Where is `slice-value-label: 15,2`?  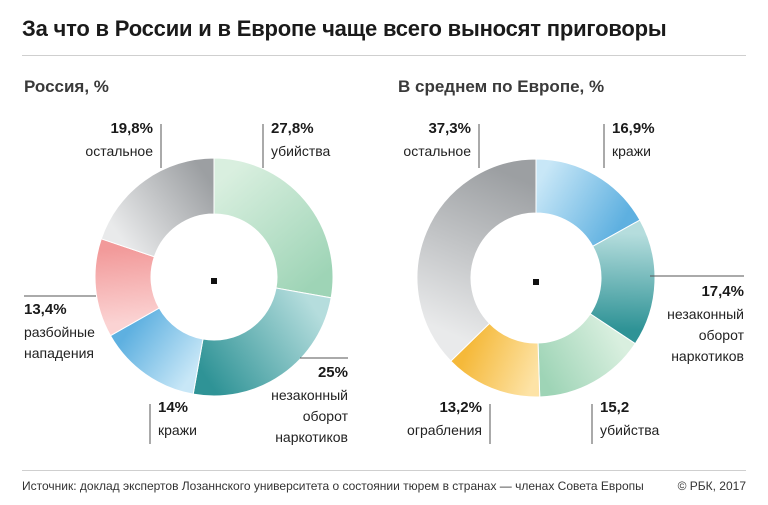 slice-value-label: 15,2 is located at coordinates (614, 407).